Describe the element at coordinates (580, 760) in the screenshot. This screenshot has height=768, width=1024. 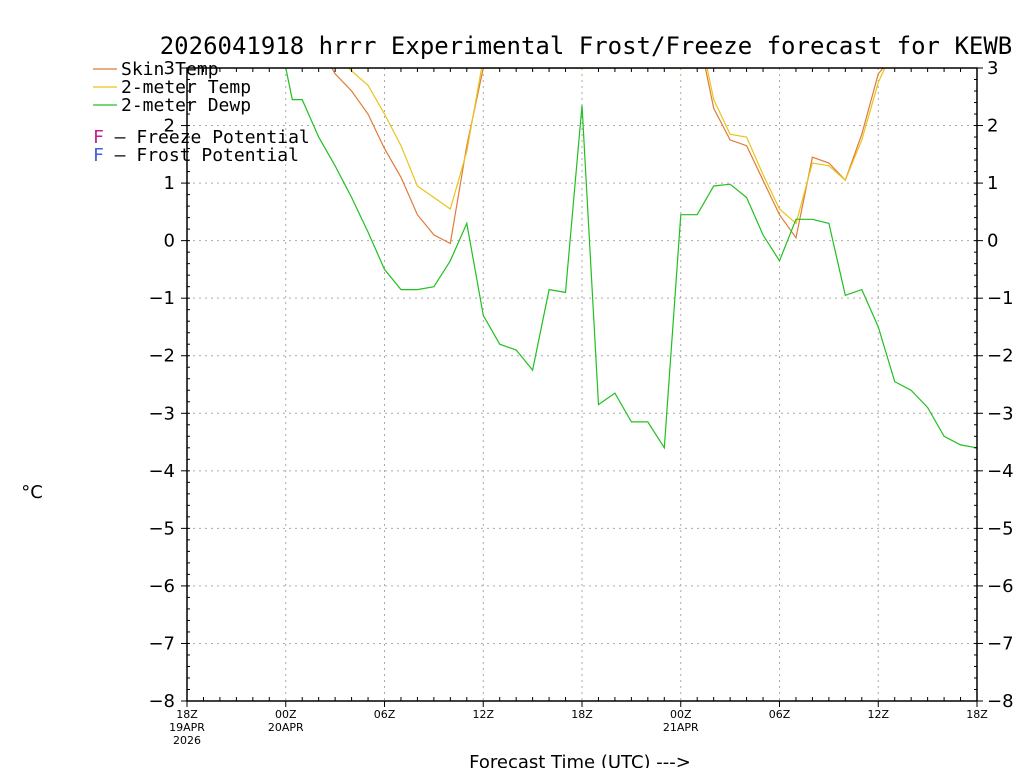
I see `x-axis-label: Forecast Time (UTC) --->` at that location.